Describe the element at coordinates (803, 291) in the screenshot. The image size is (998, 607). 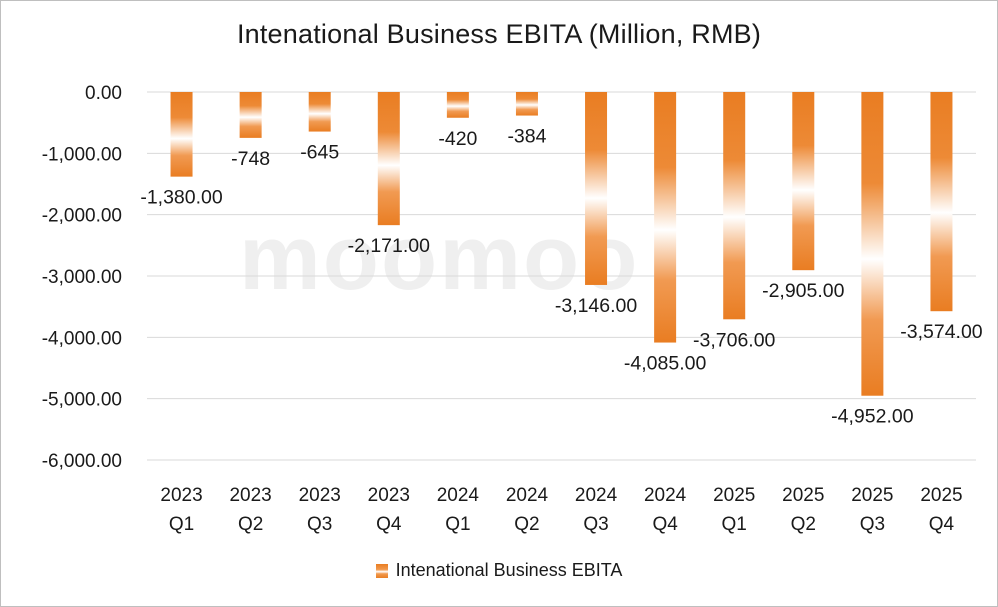
I see `data-label: -2,905.00` at that location.